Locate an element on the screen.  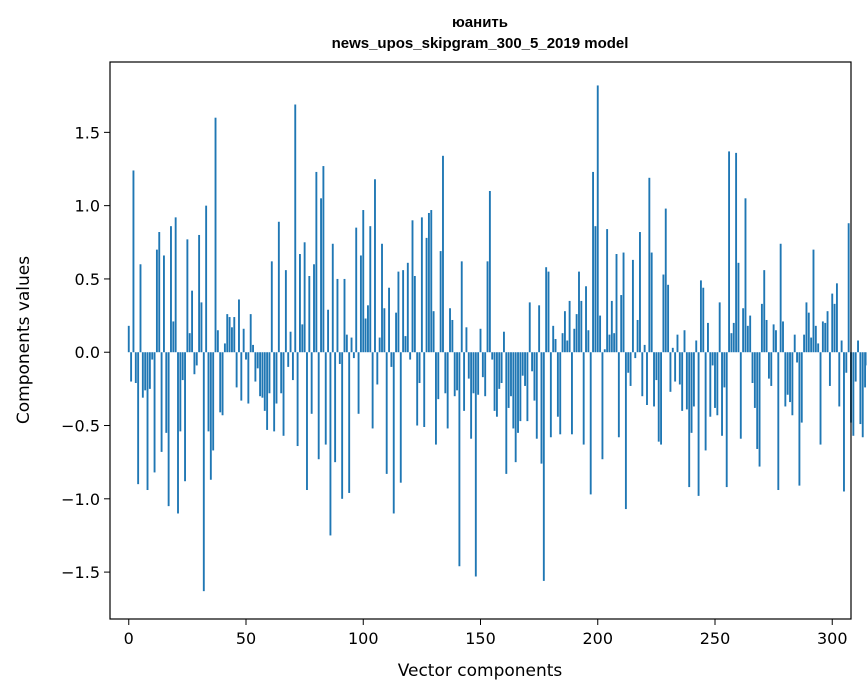
x-axis-label: Vector components is located at coordinates (480, 671).